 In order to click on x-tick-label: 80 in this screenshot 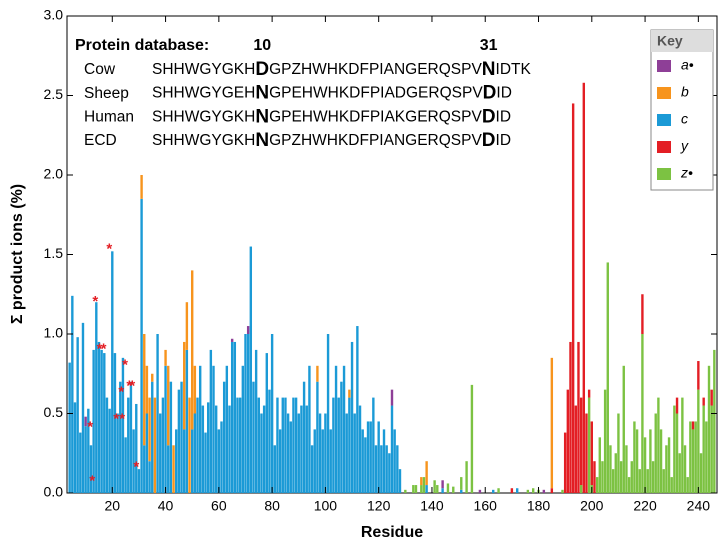, I will do `click(272, 506)`.